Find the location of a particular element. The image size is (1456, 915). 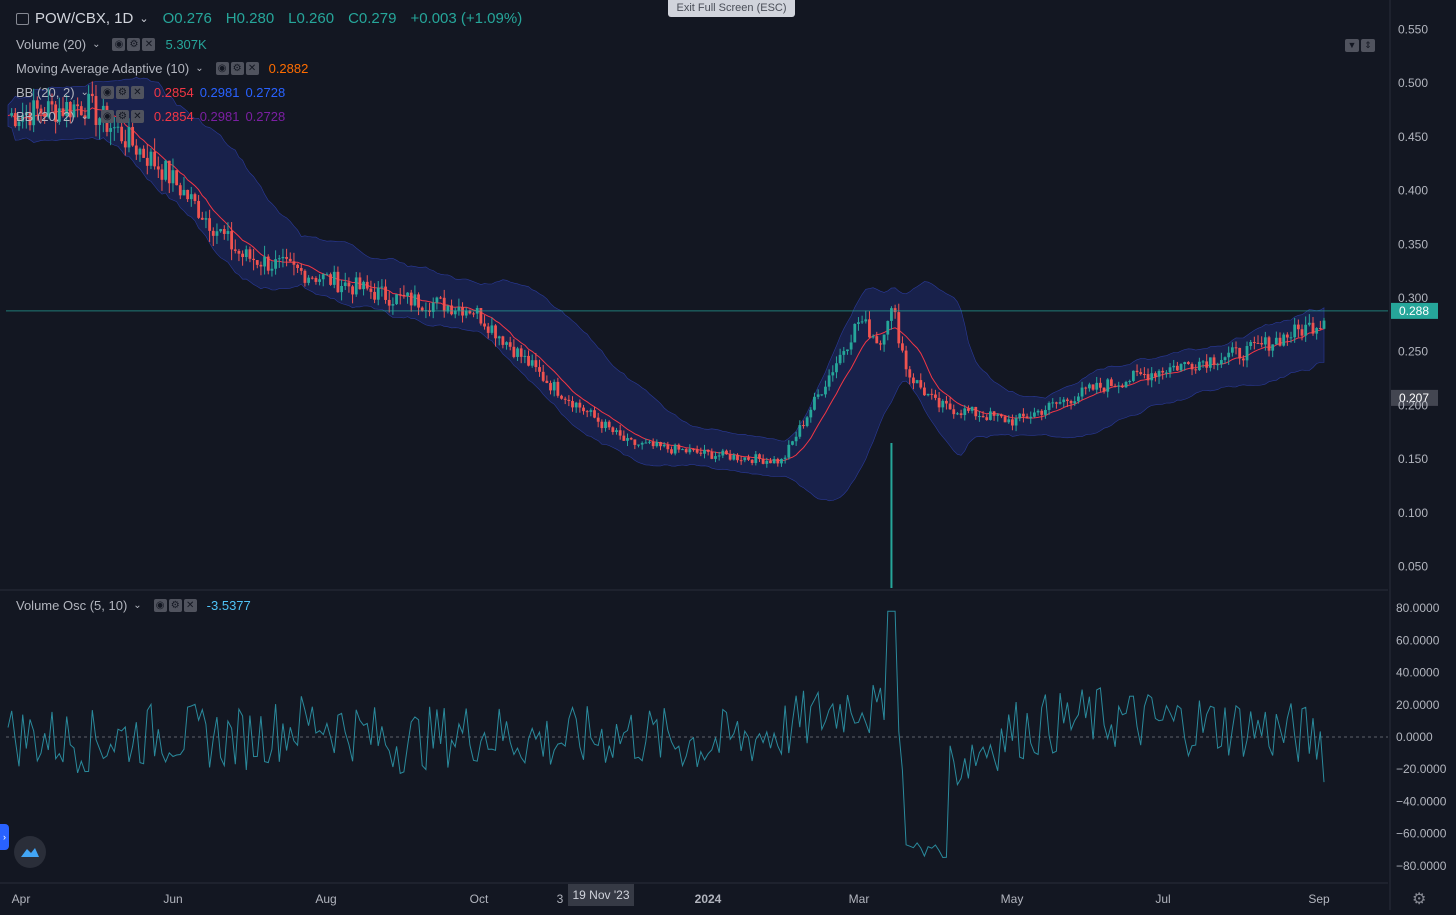

bb-upper-value: 0.2981 is located at coordinates (219, 92).